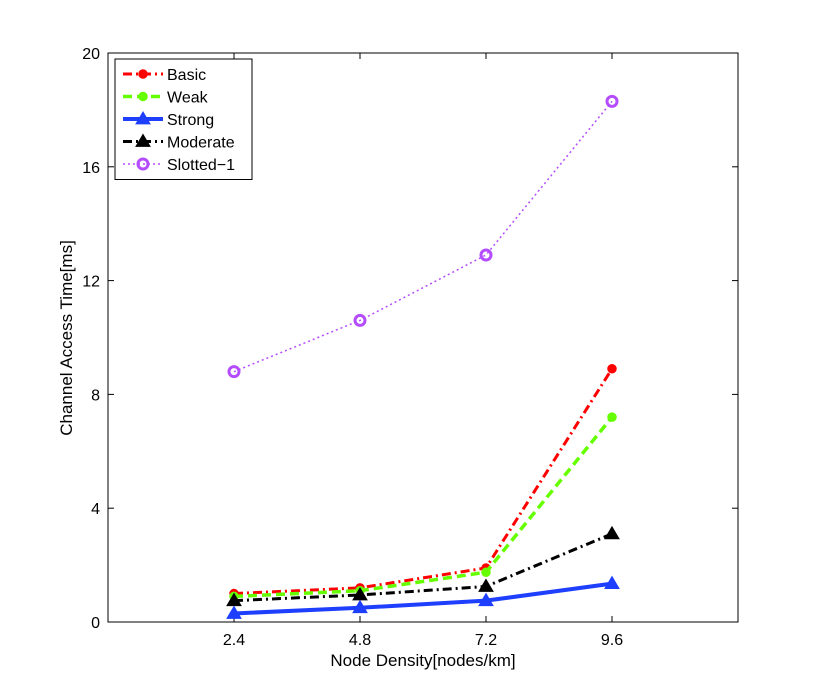 This screenshot has height=700, width=830. I want to click on series-moderate, so click(423, 566).